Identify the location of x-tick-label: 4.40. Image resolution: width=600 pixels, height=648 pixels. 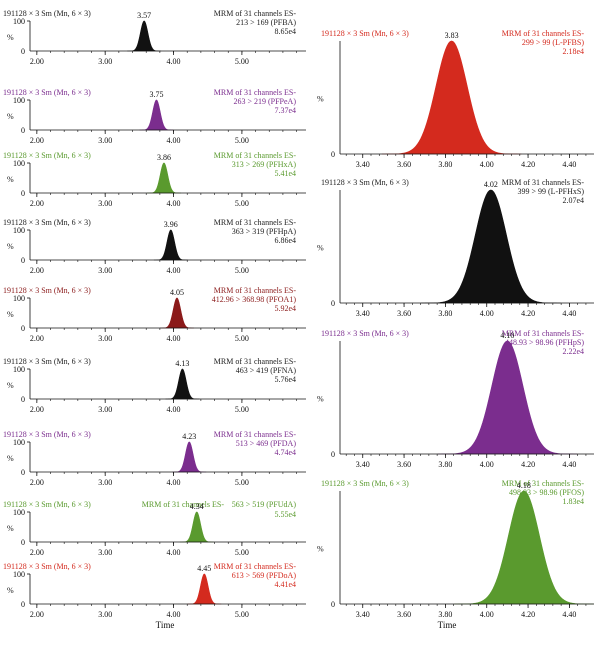
(569, 464).